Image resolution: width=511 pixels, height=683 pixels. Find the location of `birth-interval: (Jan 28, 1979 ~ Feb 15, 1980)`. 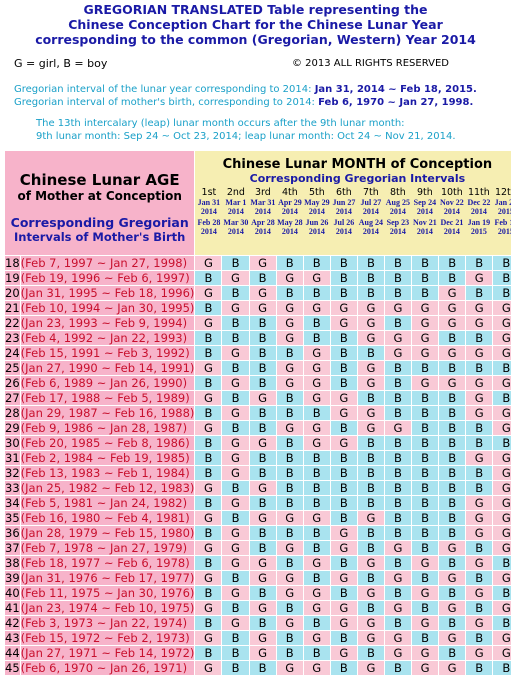

birth-interval: (Jan 28, 1979 ~ Feb 15, 1980) is located at coordinates (107, 533).